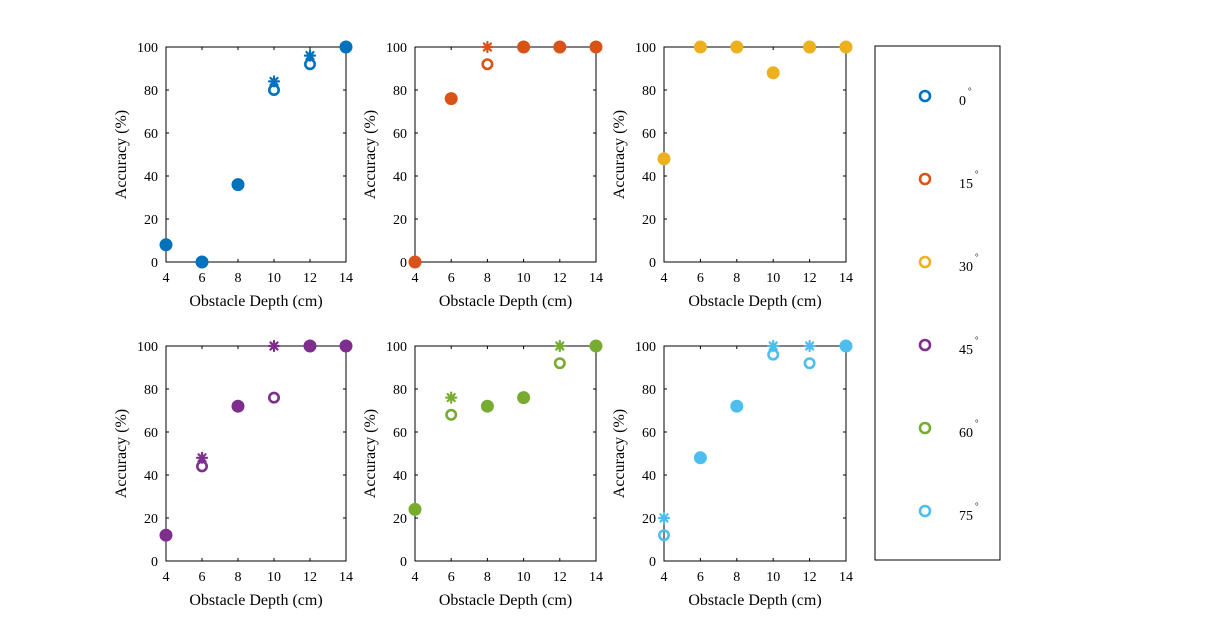 The height and width of the screenshot is (635, 1210). What do you see at coordinates (754, 301) in the screenshot?
I see `x-axis-label: Obstacle Depth (cm)` at bounding box center [754, 301].